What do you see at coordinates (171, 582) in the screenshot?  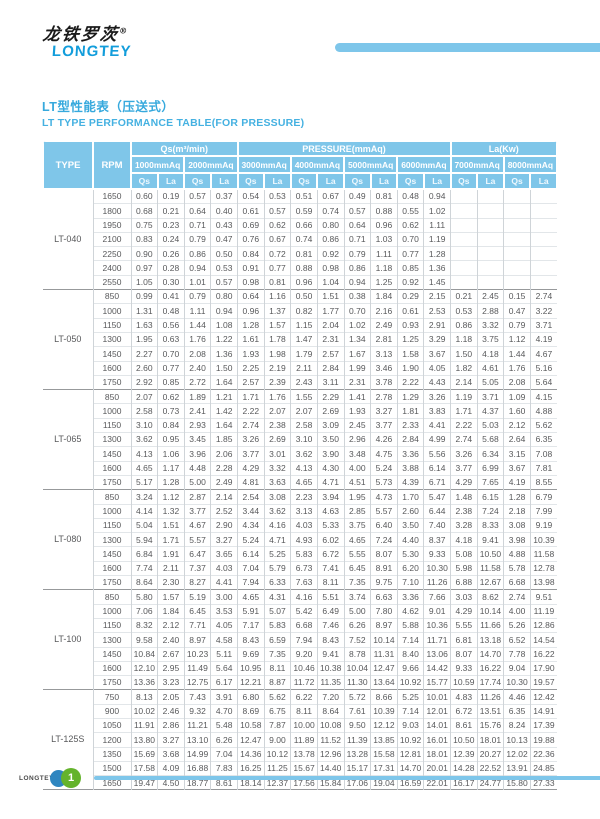 I see `value-cell: 2.30` at bounding box center [171, 582].